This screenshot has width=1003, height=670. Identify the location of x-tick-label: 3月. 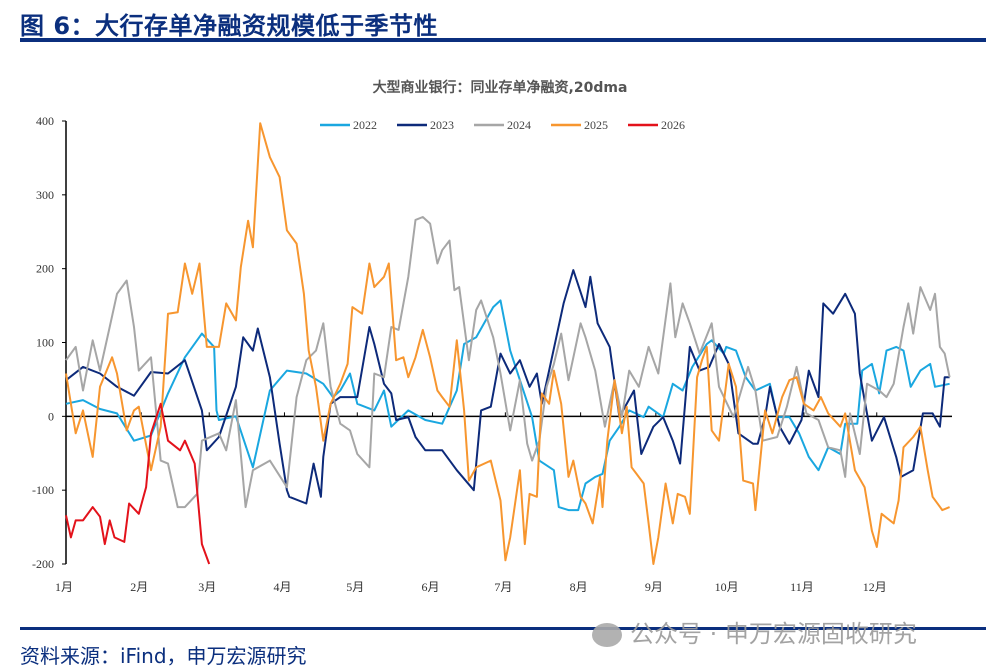
(207, 587).